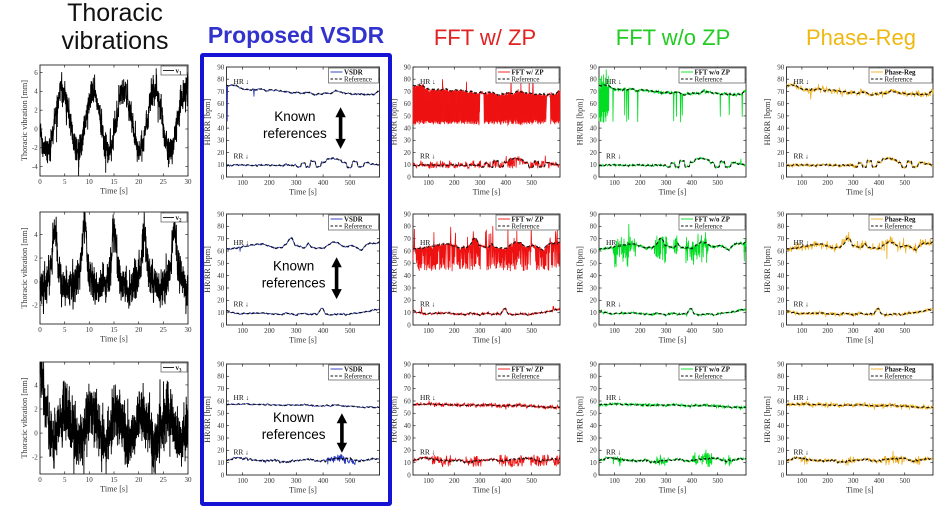 Image resolution: width=950 pixels, height=524 pixels. Describe the element at coordinates (164, 330) in the screenshot. I see `svg-text: 25` at that location.